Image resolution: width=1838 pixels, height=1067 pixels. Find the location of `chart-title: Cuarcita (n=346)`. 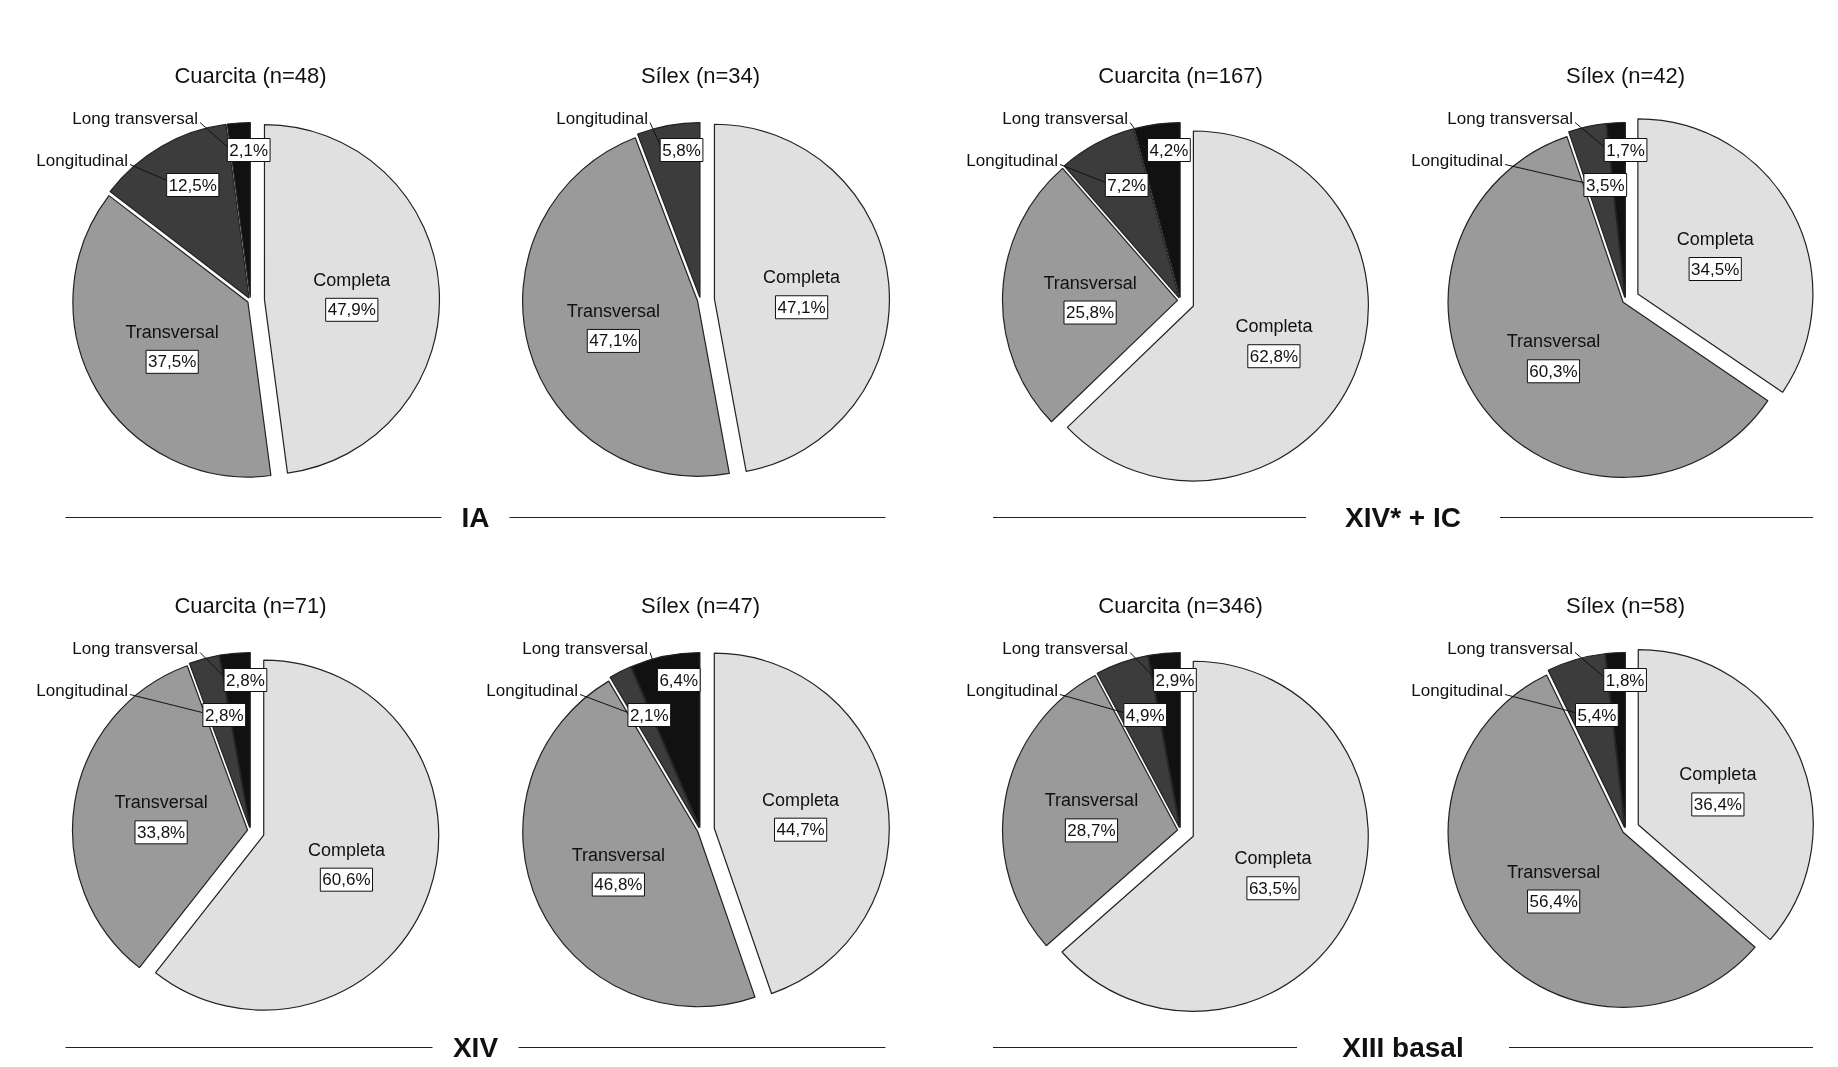

chart-title: Cuarcita (n=346) is located at coordinates (1180, 605).